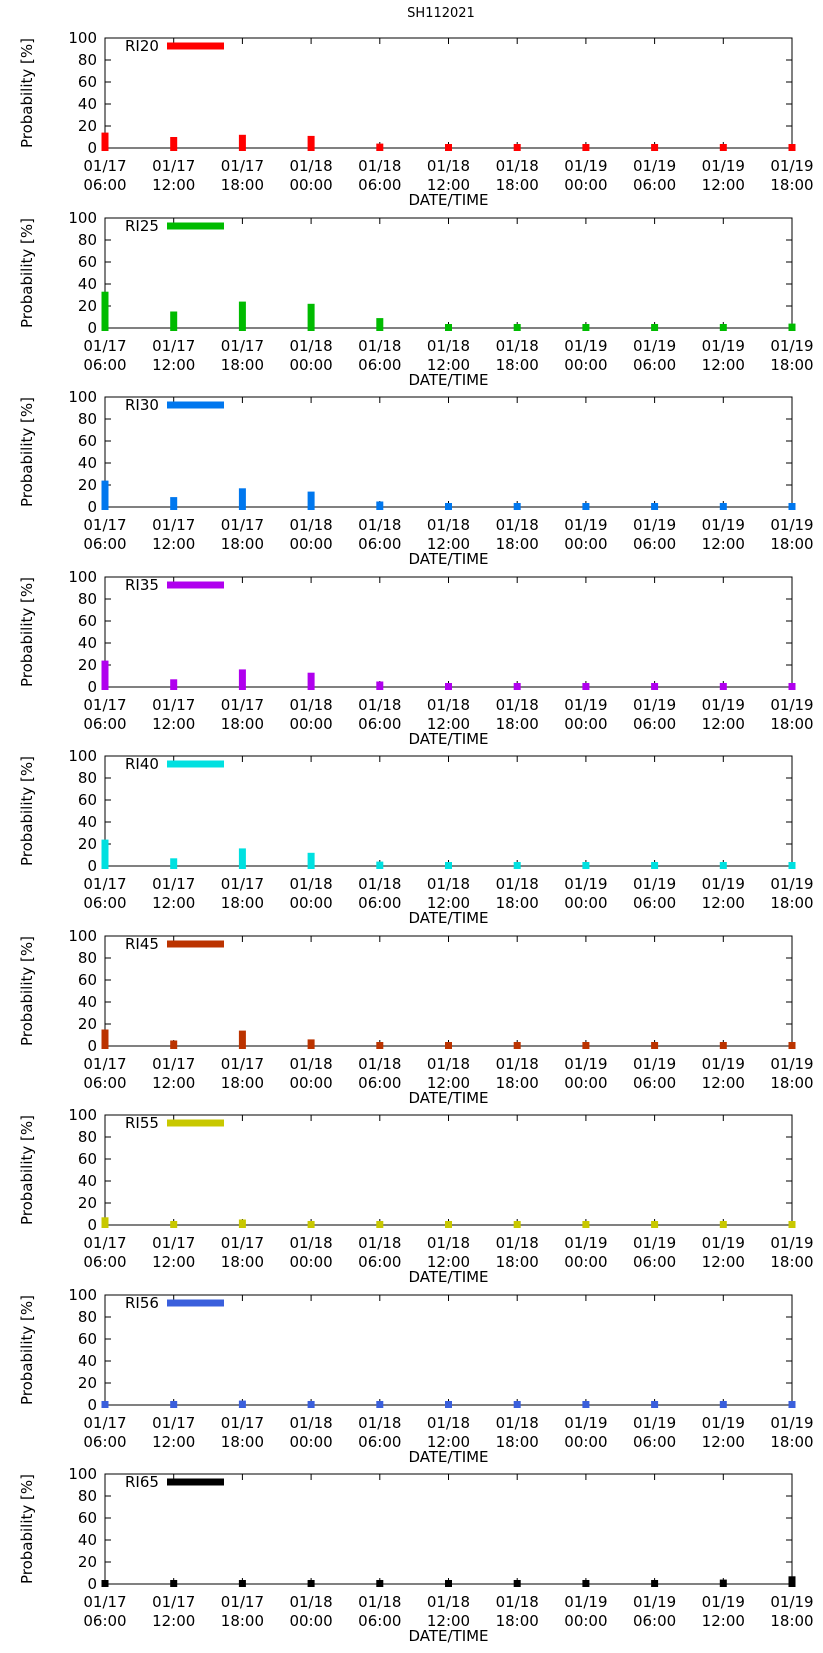 The height and width of the screenshot is (1653, 823). Describe the element at coordinates (142, 226) in the screenshot. I see `legend-label: RI25` at that location.